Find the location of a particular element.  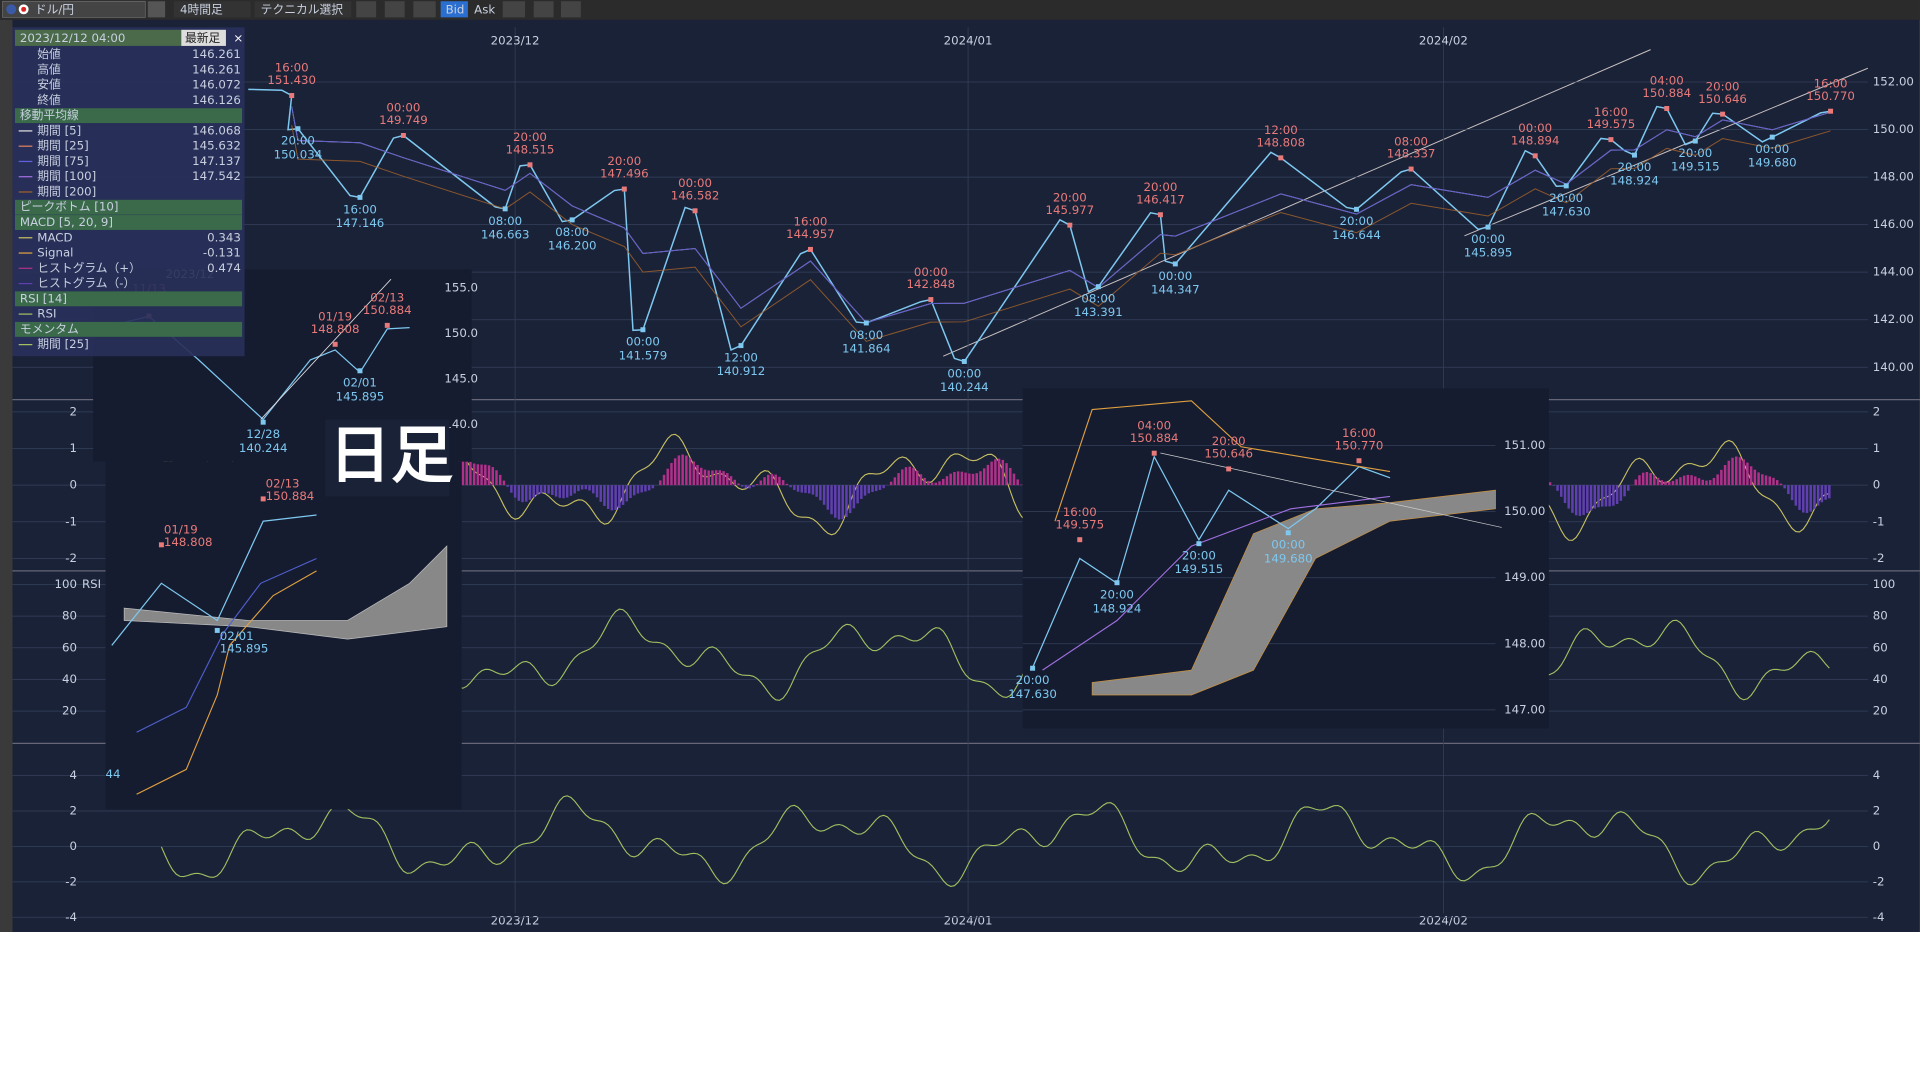

inset-tick: 151.00 is located at coordinates (1524, 445).